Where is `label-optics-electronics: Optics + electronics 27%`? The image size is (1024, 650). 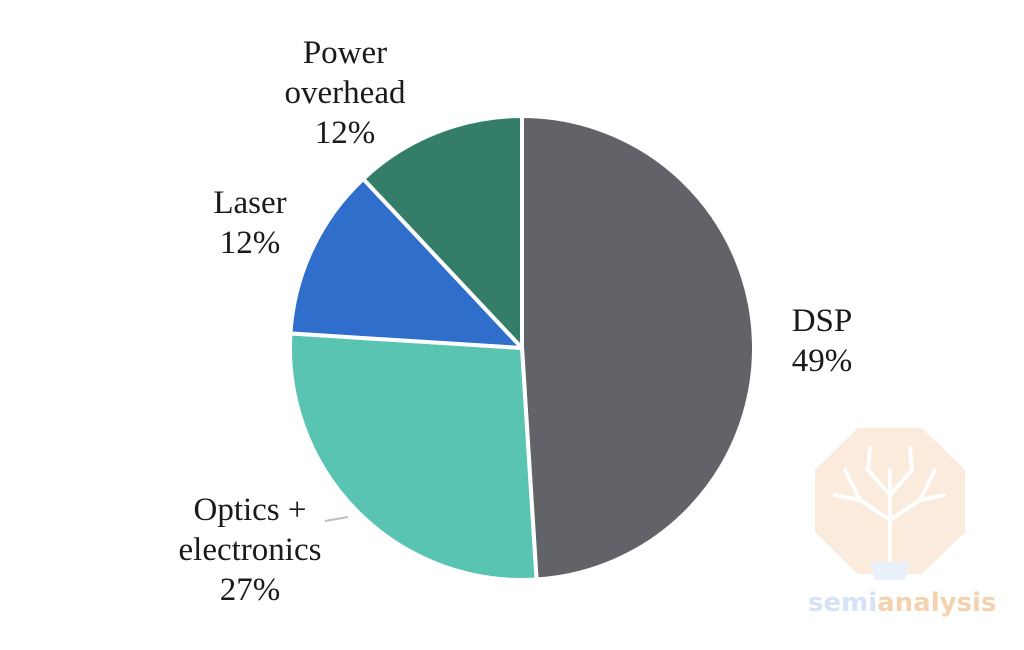 label-optics-electronics: Optics + electronics 27% is located at coordinates (250, 550).